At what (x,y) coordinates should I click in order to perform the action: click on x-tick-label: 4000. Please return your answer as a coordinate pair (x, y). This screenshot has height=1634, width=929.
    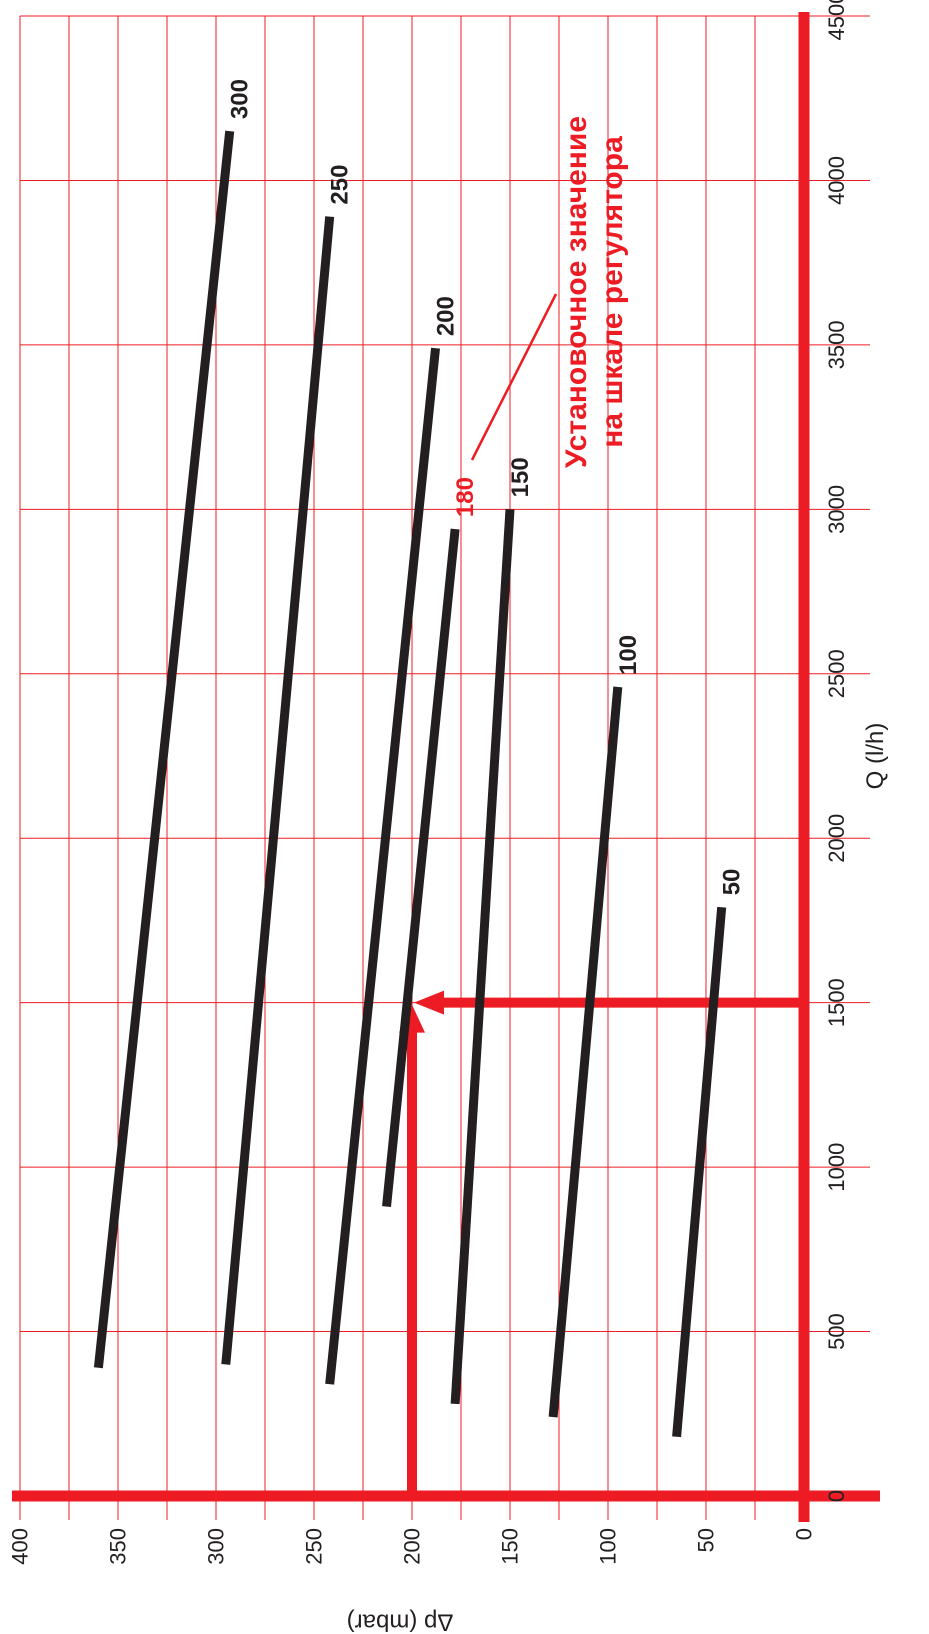
    Looking at the image, I should click on (836, 180).